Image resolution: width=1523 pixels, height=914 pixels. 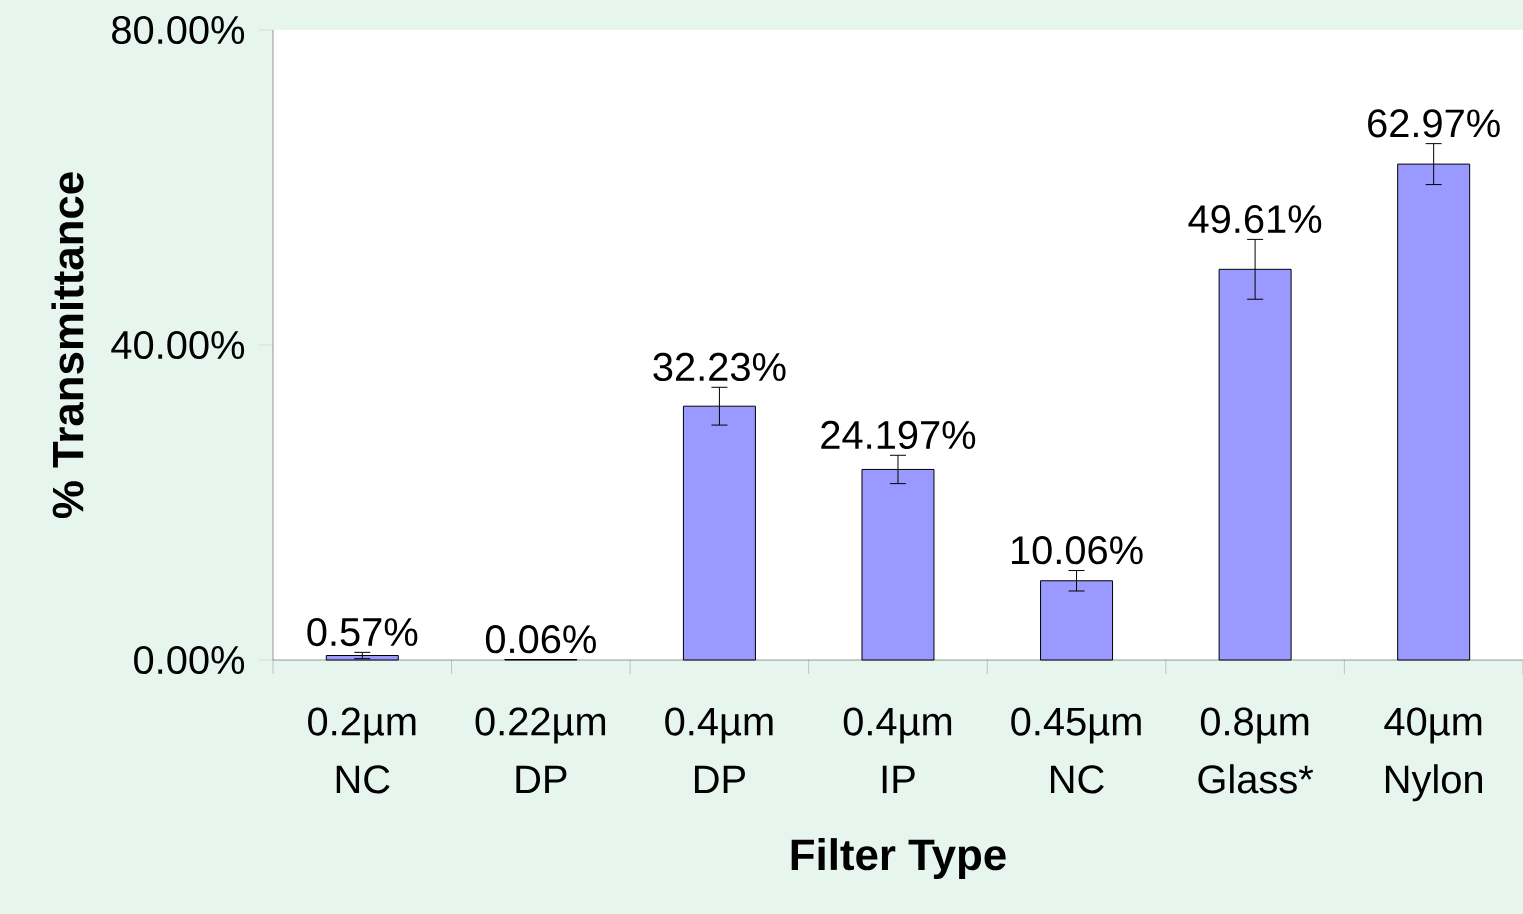 I want to click on data-label: 49.61%, so click(x=1255, y=219).